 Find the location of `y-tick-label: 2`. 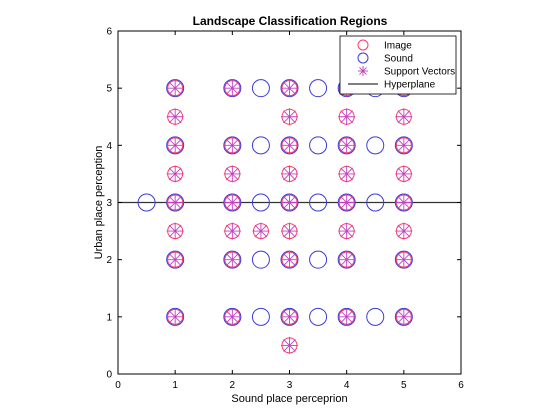

y-tick-label: 2 is located at coordinates (109, 260).